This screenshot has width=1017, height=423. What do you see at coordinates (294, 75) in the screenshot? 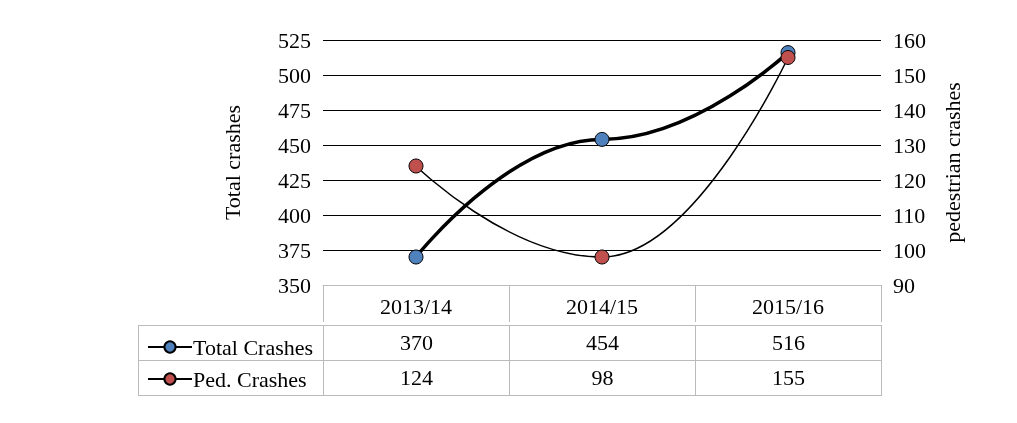
I see `y-tick-label: 500` at bounding box center [294, 75].